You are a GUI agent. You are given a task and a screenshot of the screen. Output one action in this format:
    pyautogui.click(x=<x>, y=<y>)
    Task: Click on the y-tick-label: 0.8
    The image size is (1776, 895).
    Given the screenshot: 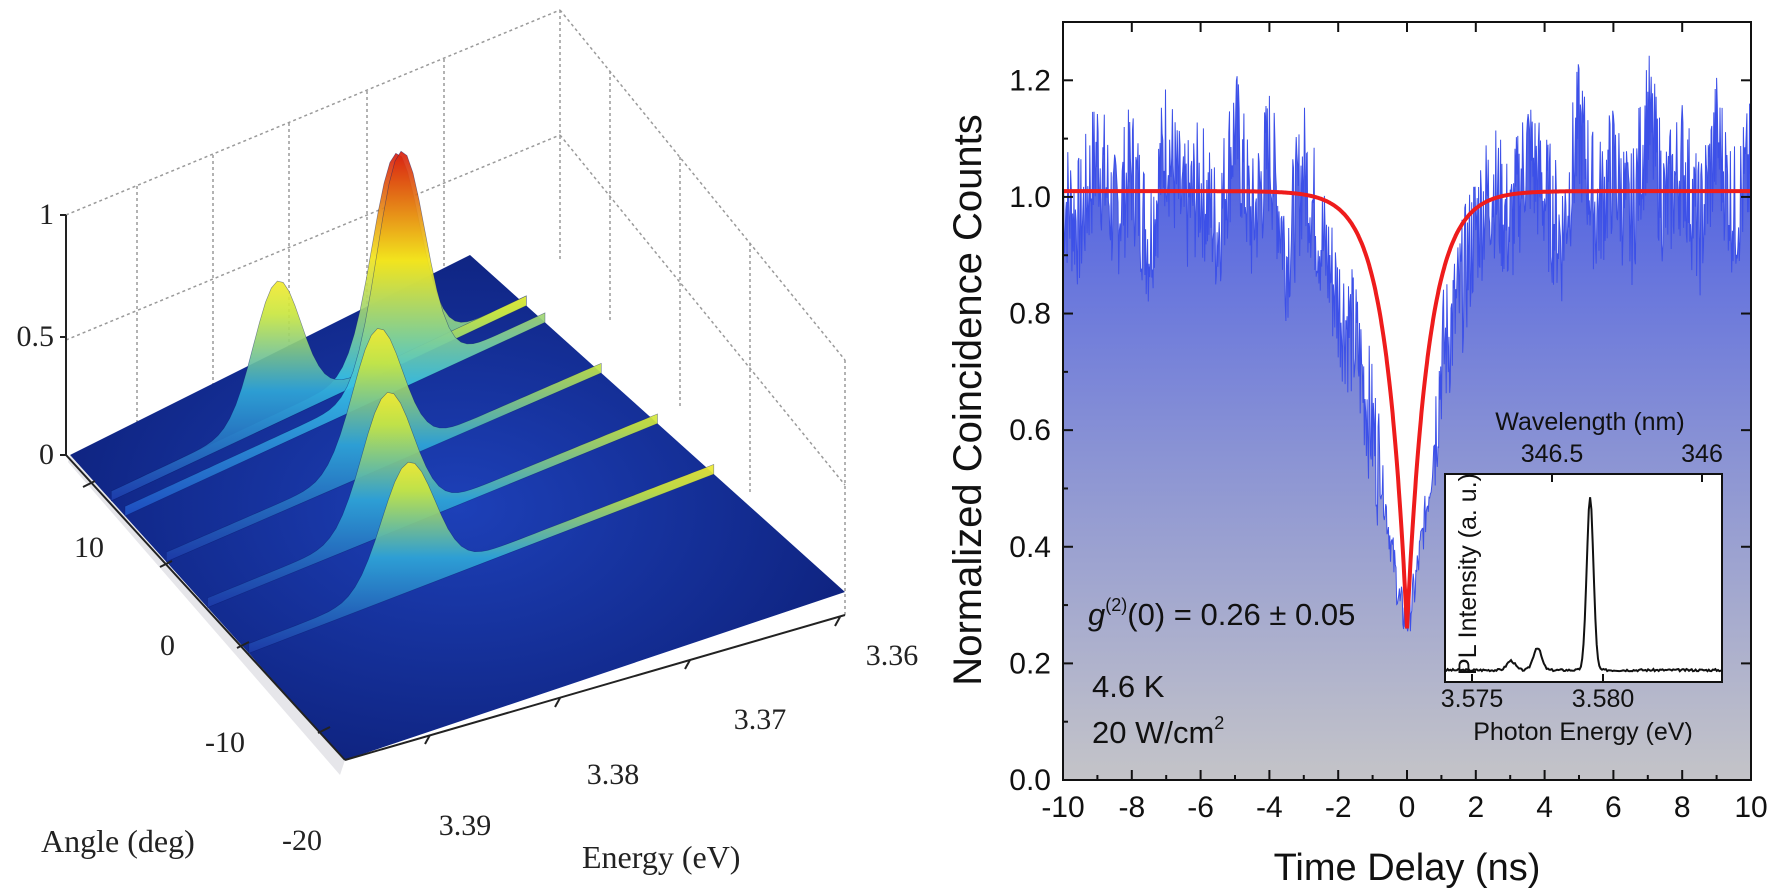 What is the action you would take?
    pyautogui.click(x=1030, y=314)
    